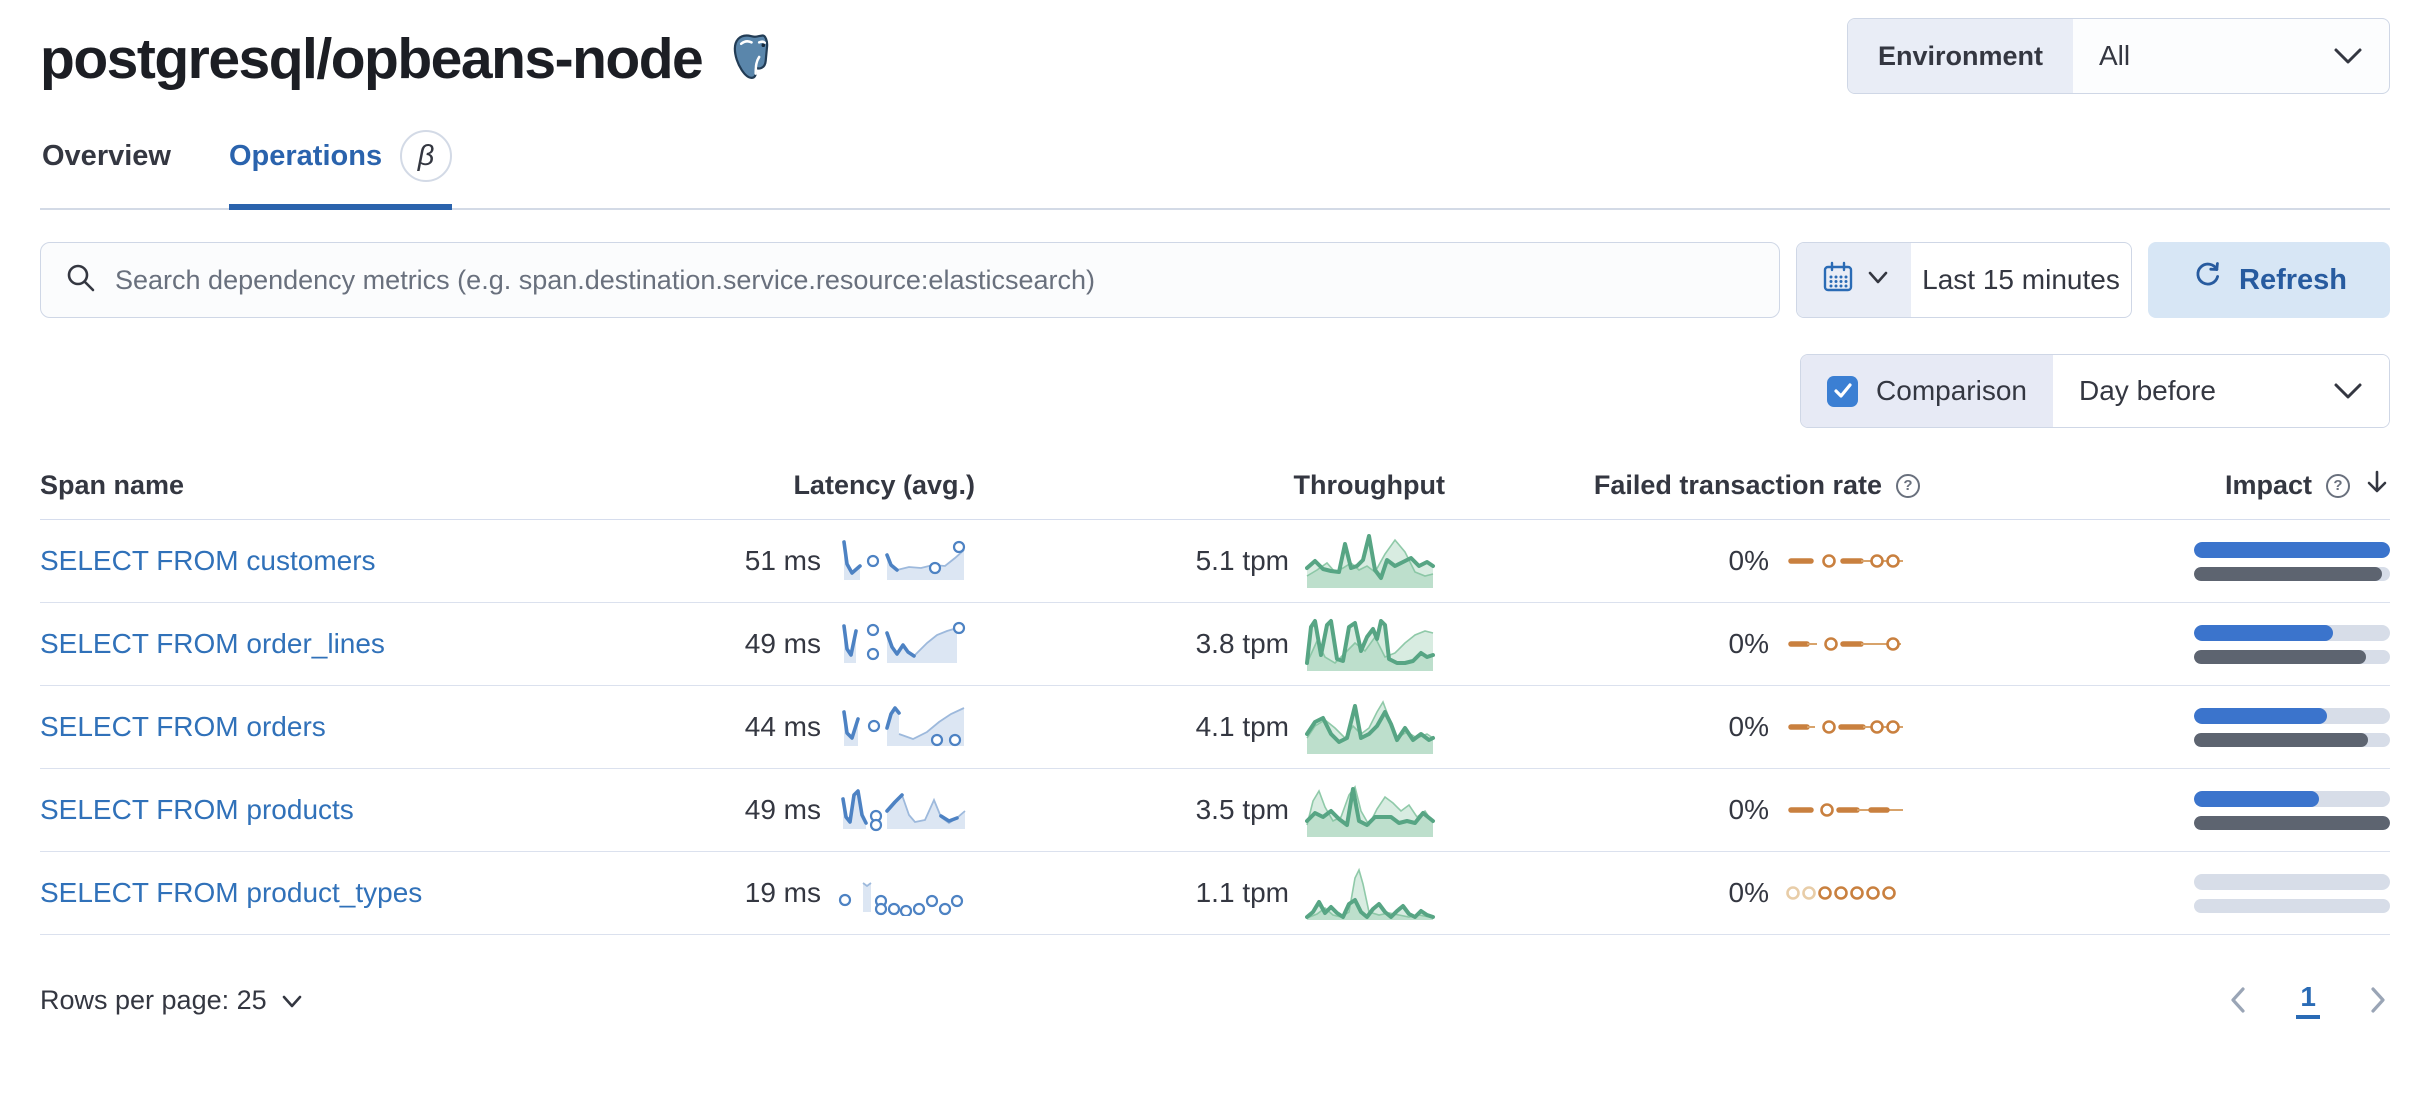  I want to click on span-name-link: SELECT FROM products, so click(197, 809).